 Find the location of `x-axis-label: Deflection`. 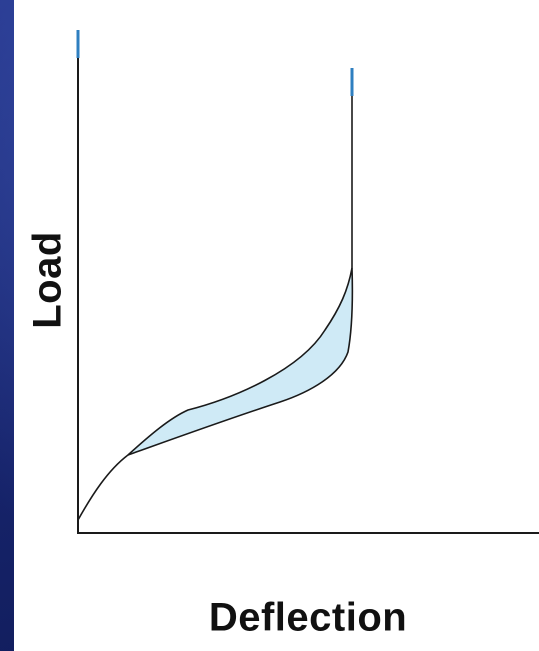

x-axis-label: Deflection is located at coordinates (308, 617).